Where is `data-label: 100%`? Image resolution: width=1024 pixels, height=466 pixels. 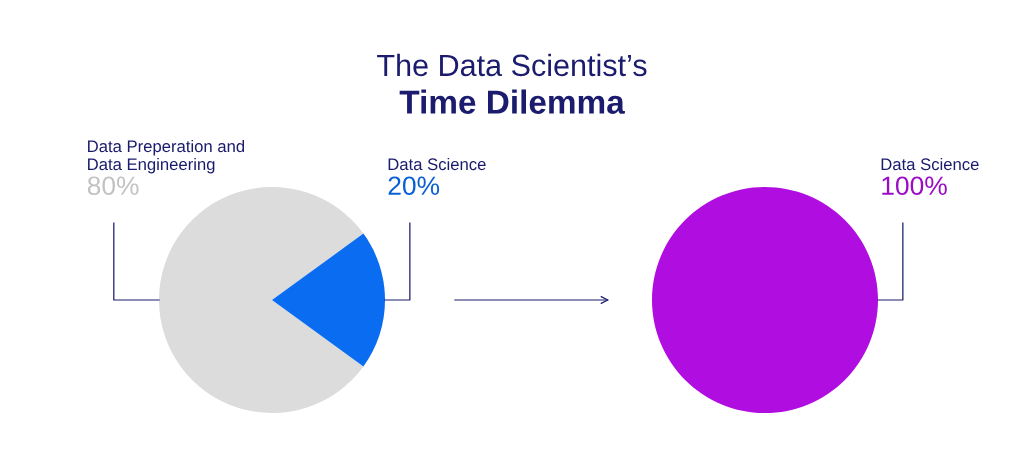 data-label: 100% is located at coordinates (914, 186).